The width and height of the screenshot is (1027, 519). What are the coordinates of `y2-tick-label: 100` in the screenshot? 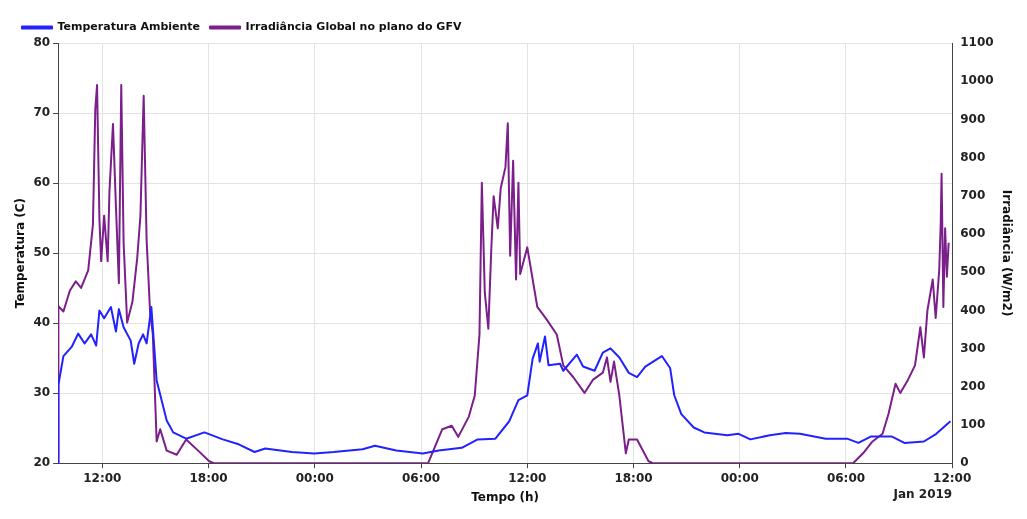 It's located at (973, 424).